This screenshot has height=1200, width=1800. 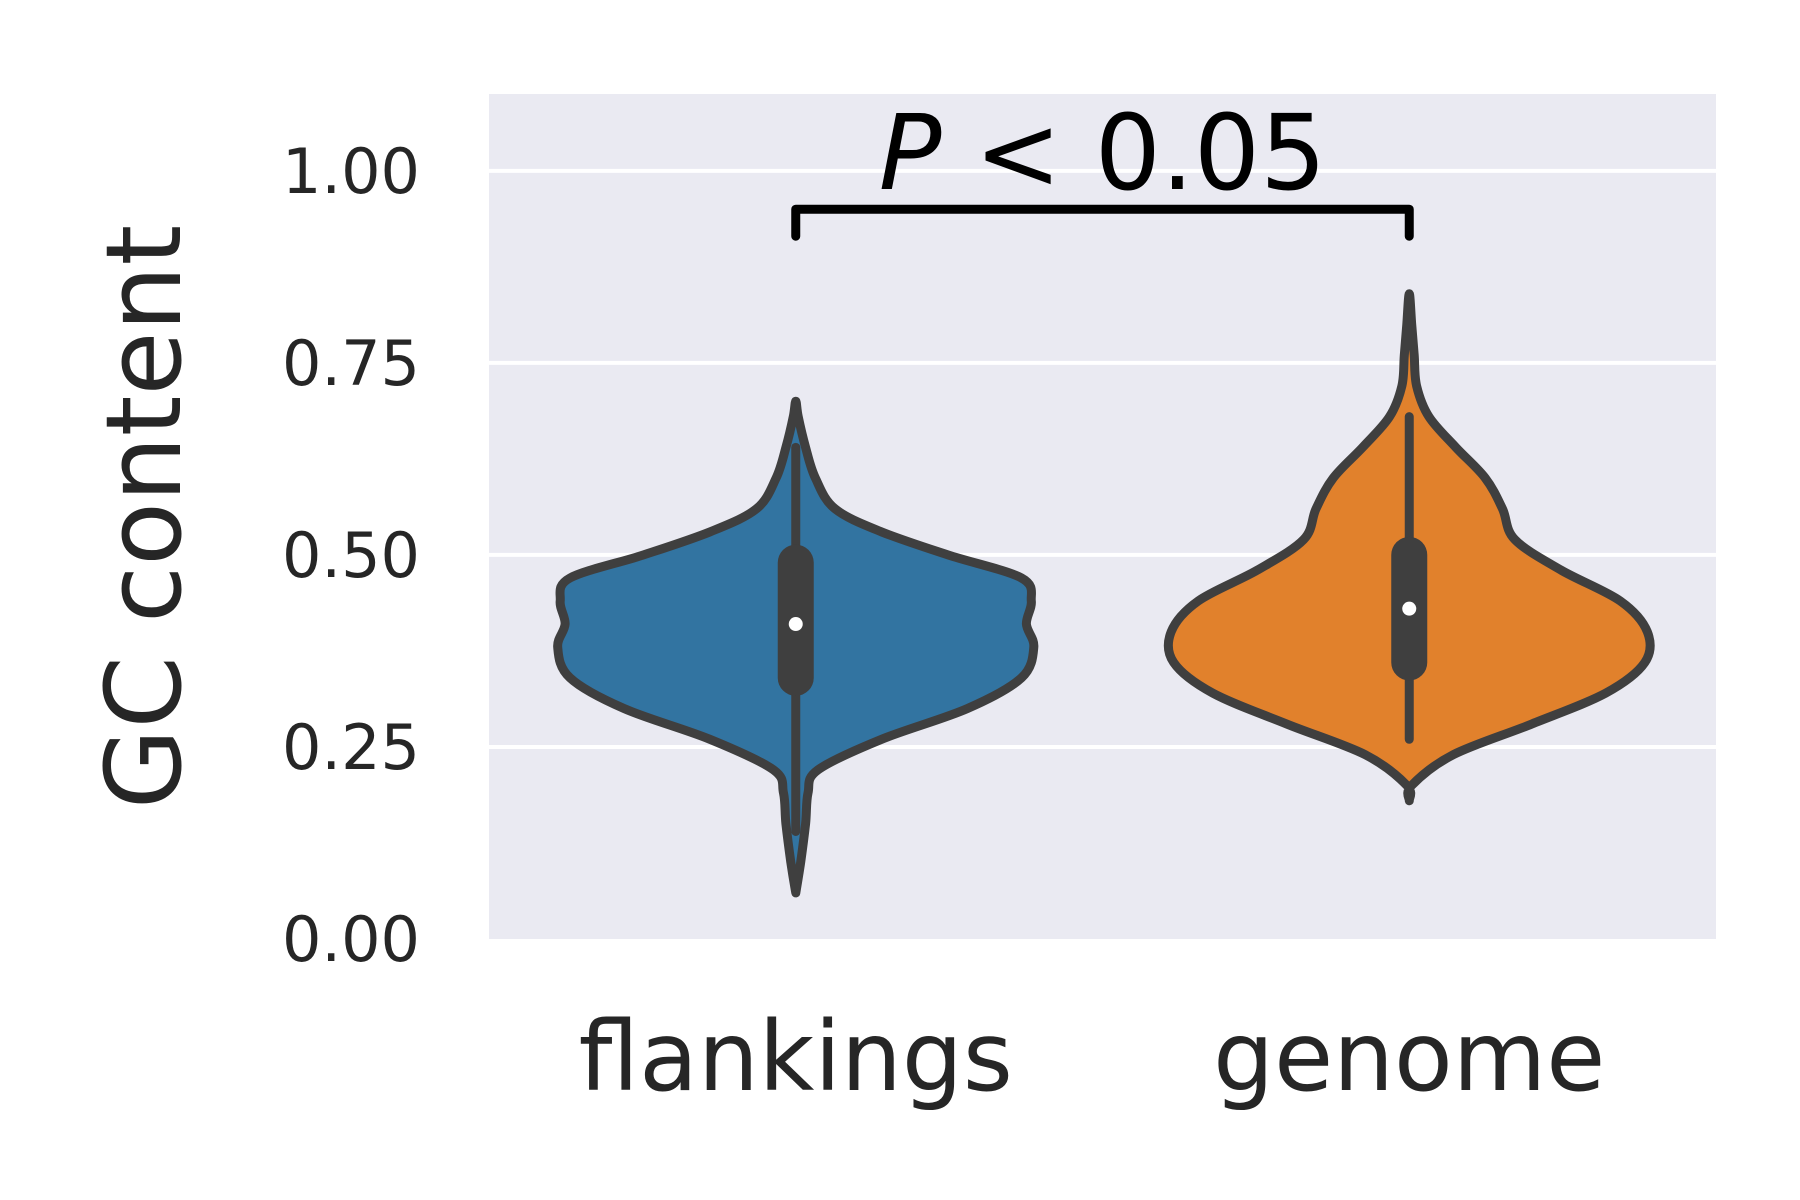 I want to click on y-tick-label: 0.25, so click(x=351, y=747).